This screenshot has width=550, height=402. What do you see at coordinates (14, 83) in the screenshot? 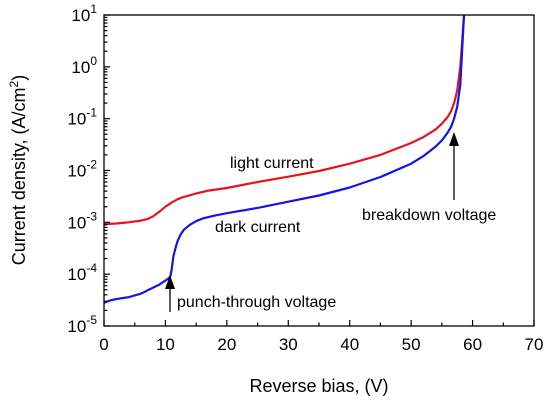
I see `y-axis-title-sup: 2` at bounding box center [14, 83].